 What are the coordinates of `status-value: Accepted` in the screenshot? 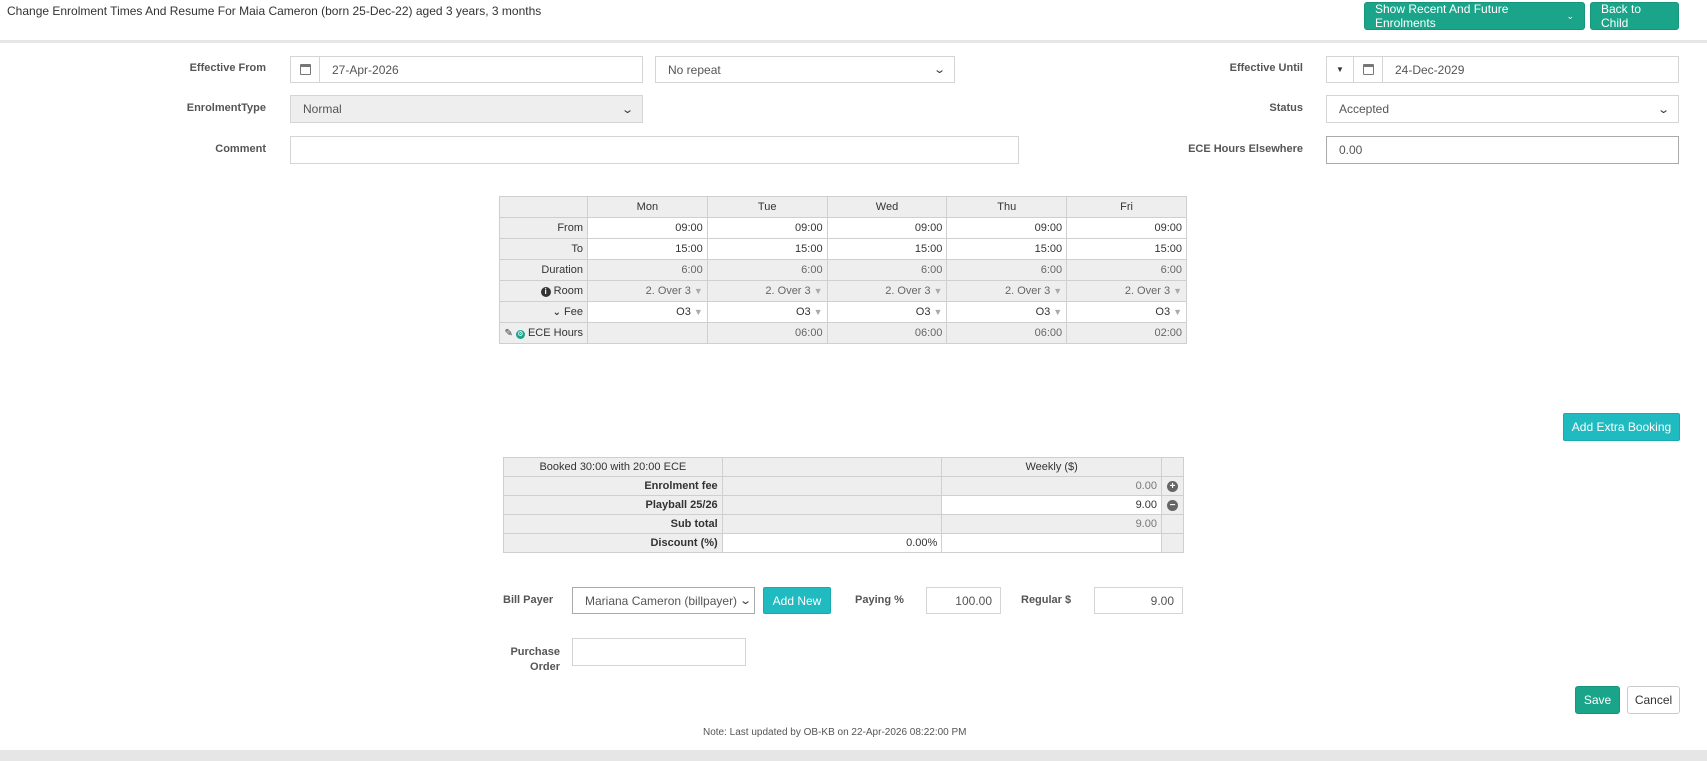 It's located at (1364, 109).